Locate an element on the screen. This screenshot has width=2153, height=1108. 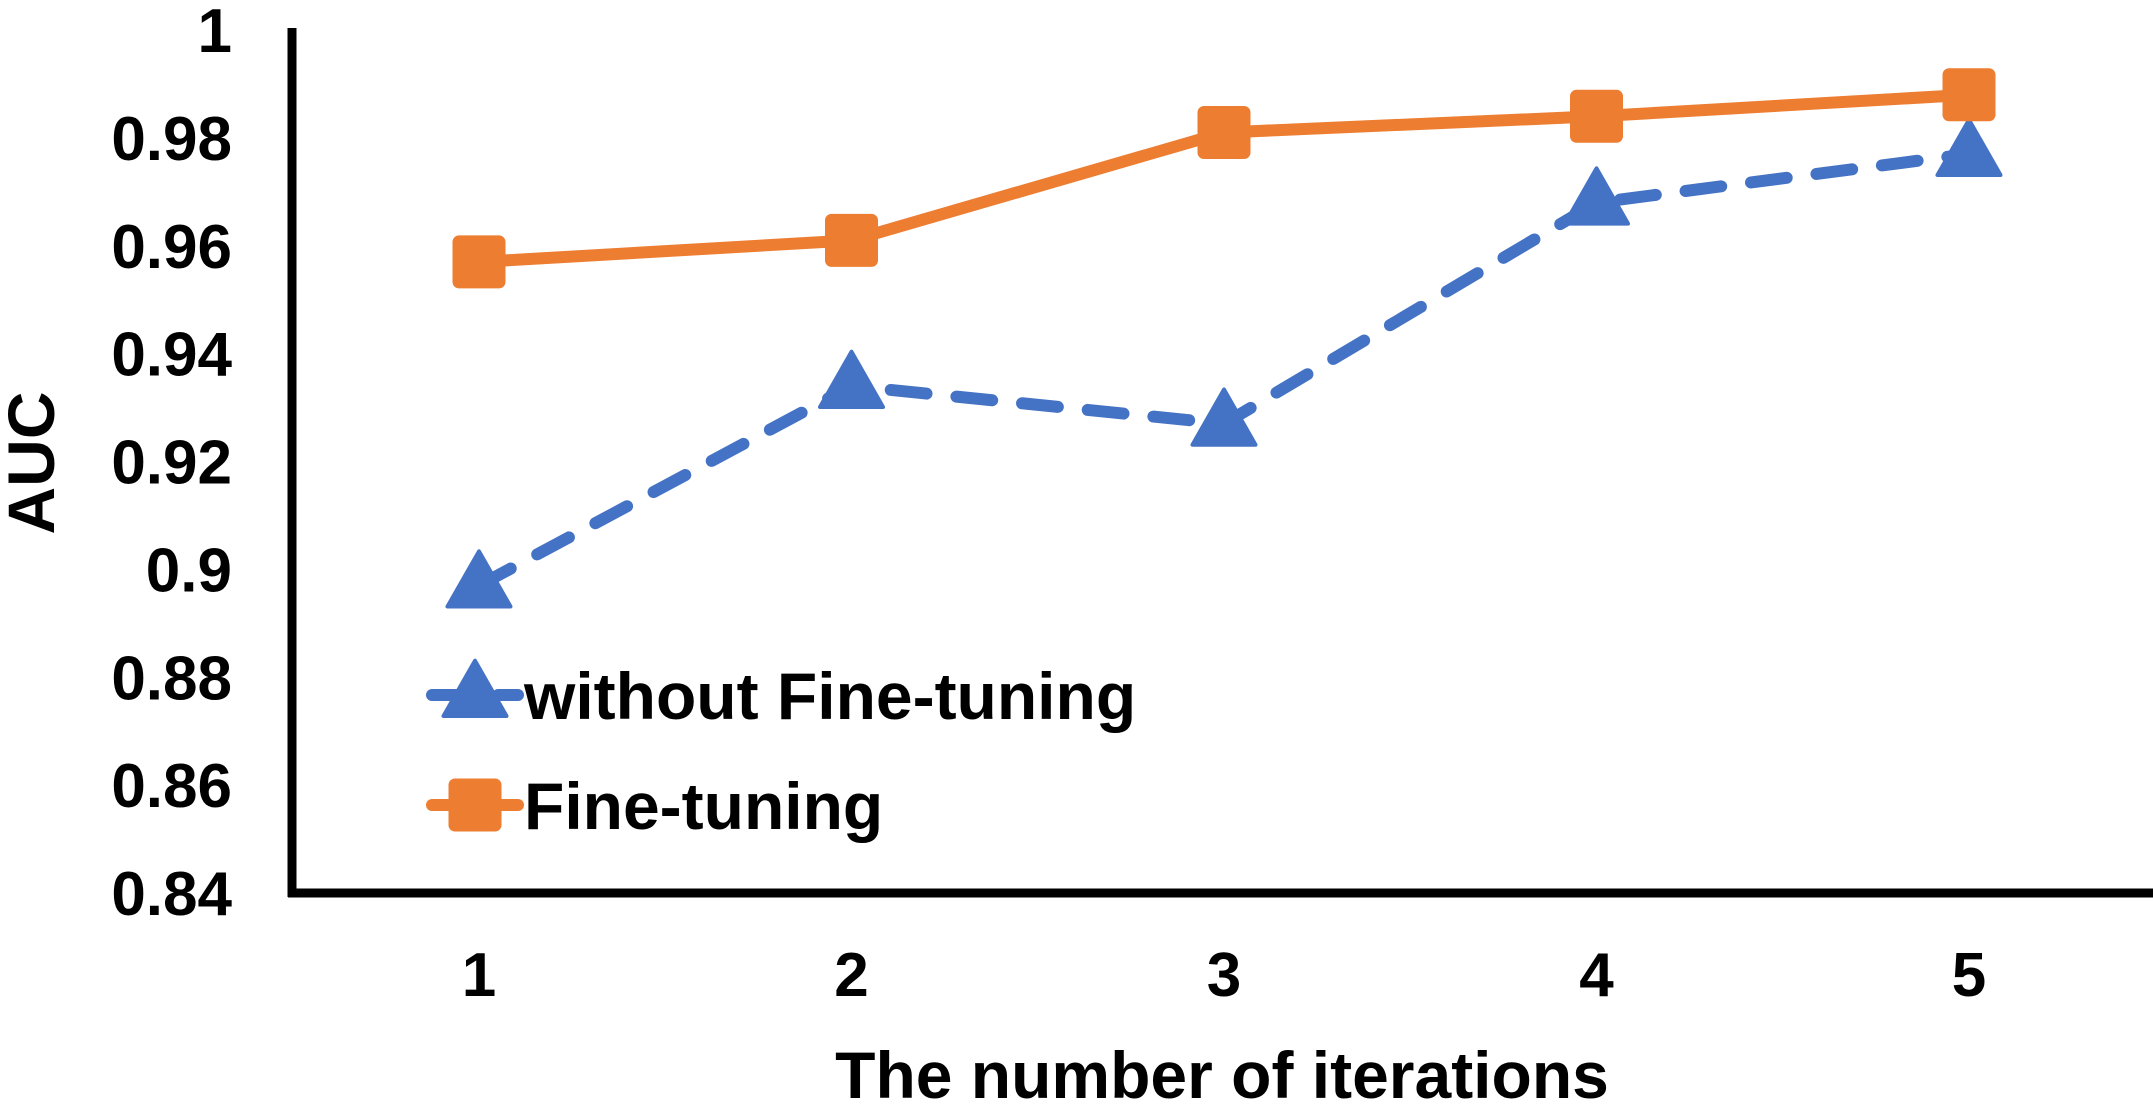
y-tick-labels: 0.84 0.86 0.88 0.9 0.92 0.94 0.96 0.98 1 is located at coordinates (171, 464).